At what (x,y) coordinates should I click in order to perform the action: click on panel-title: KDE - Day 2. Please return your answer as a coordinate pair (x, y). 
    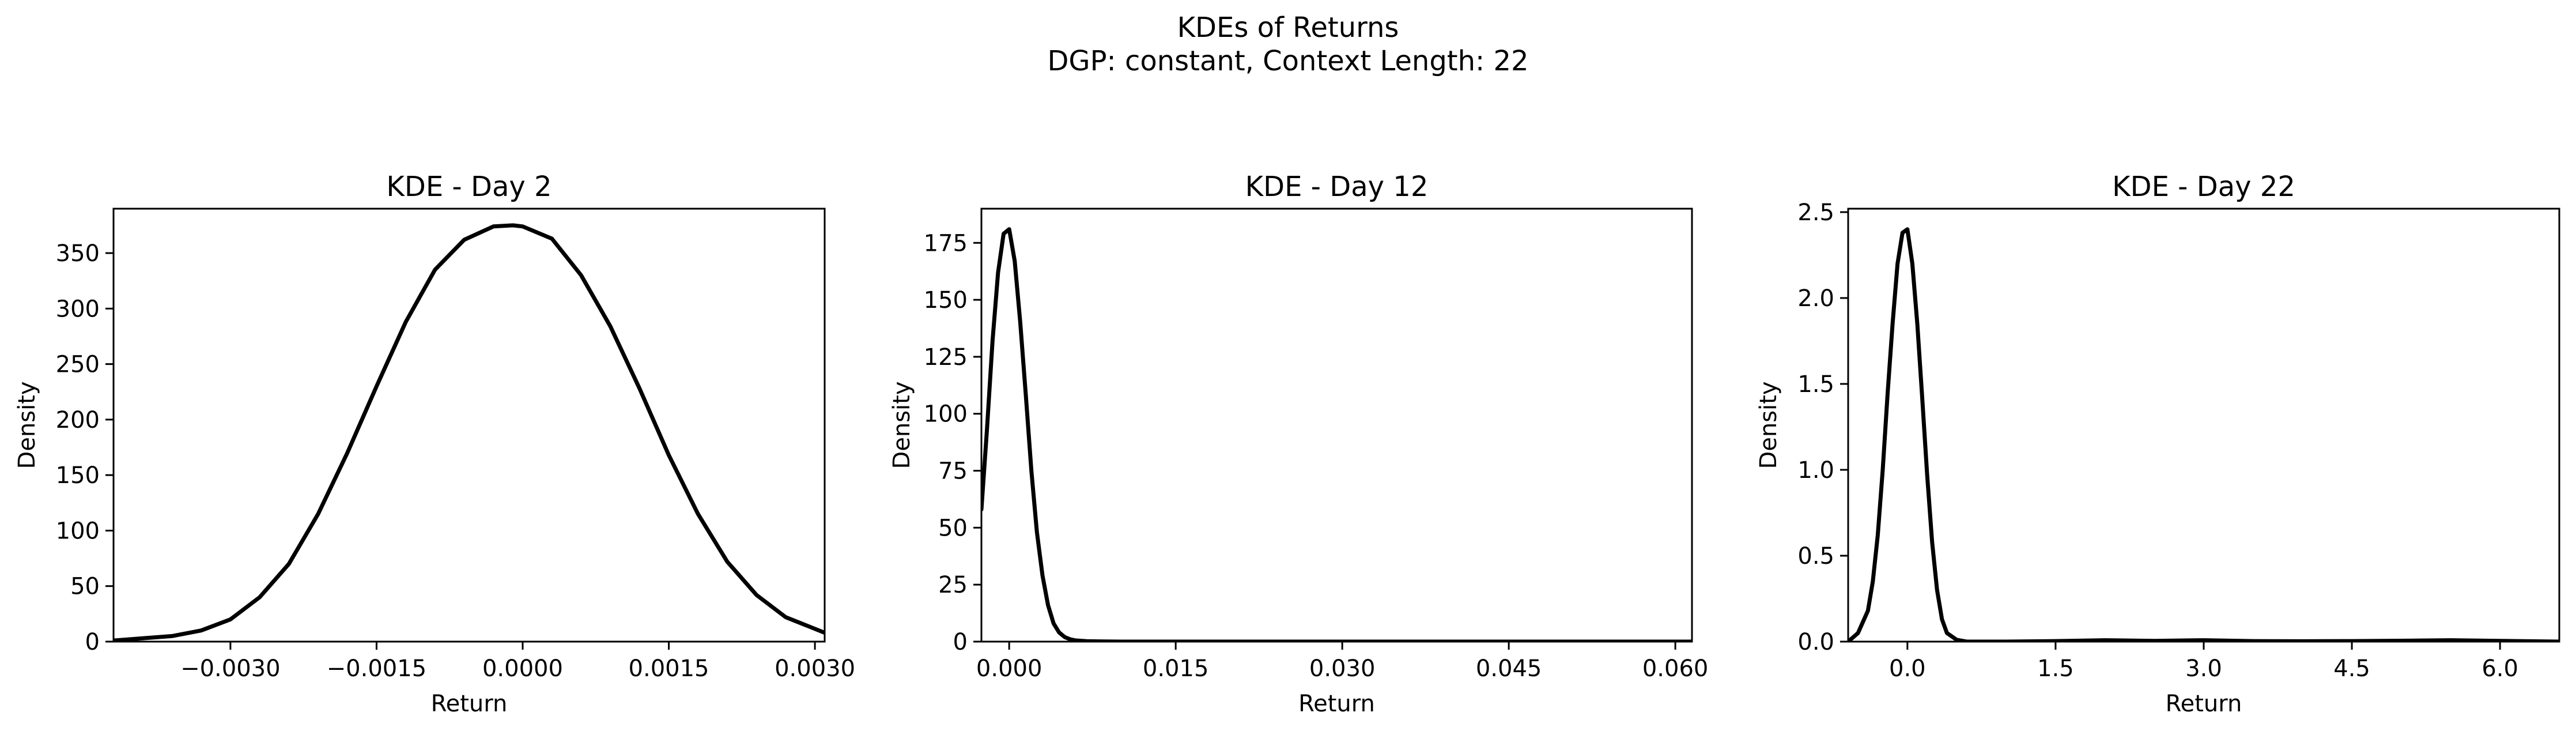
    Looking at the image, I should click on (469, 187).